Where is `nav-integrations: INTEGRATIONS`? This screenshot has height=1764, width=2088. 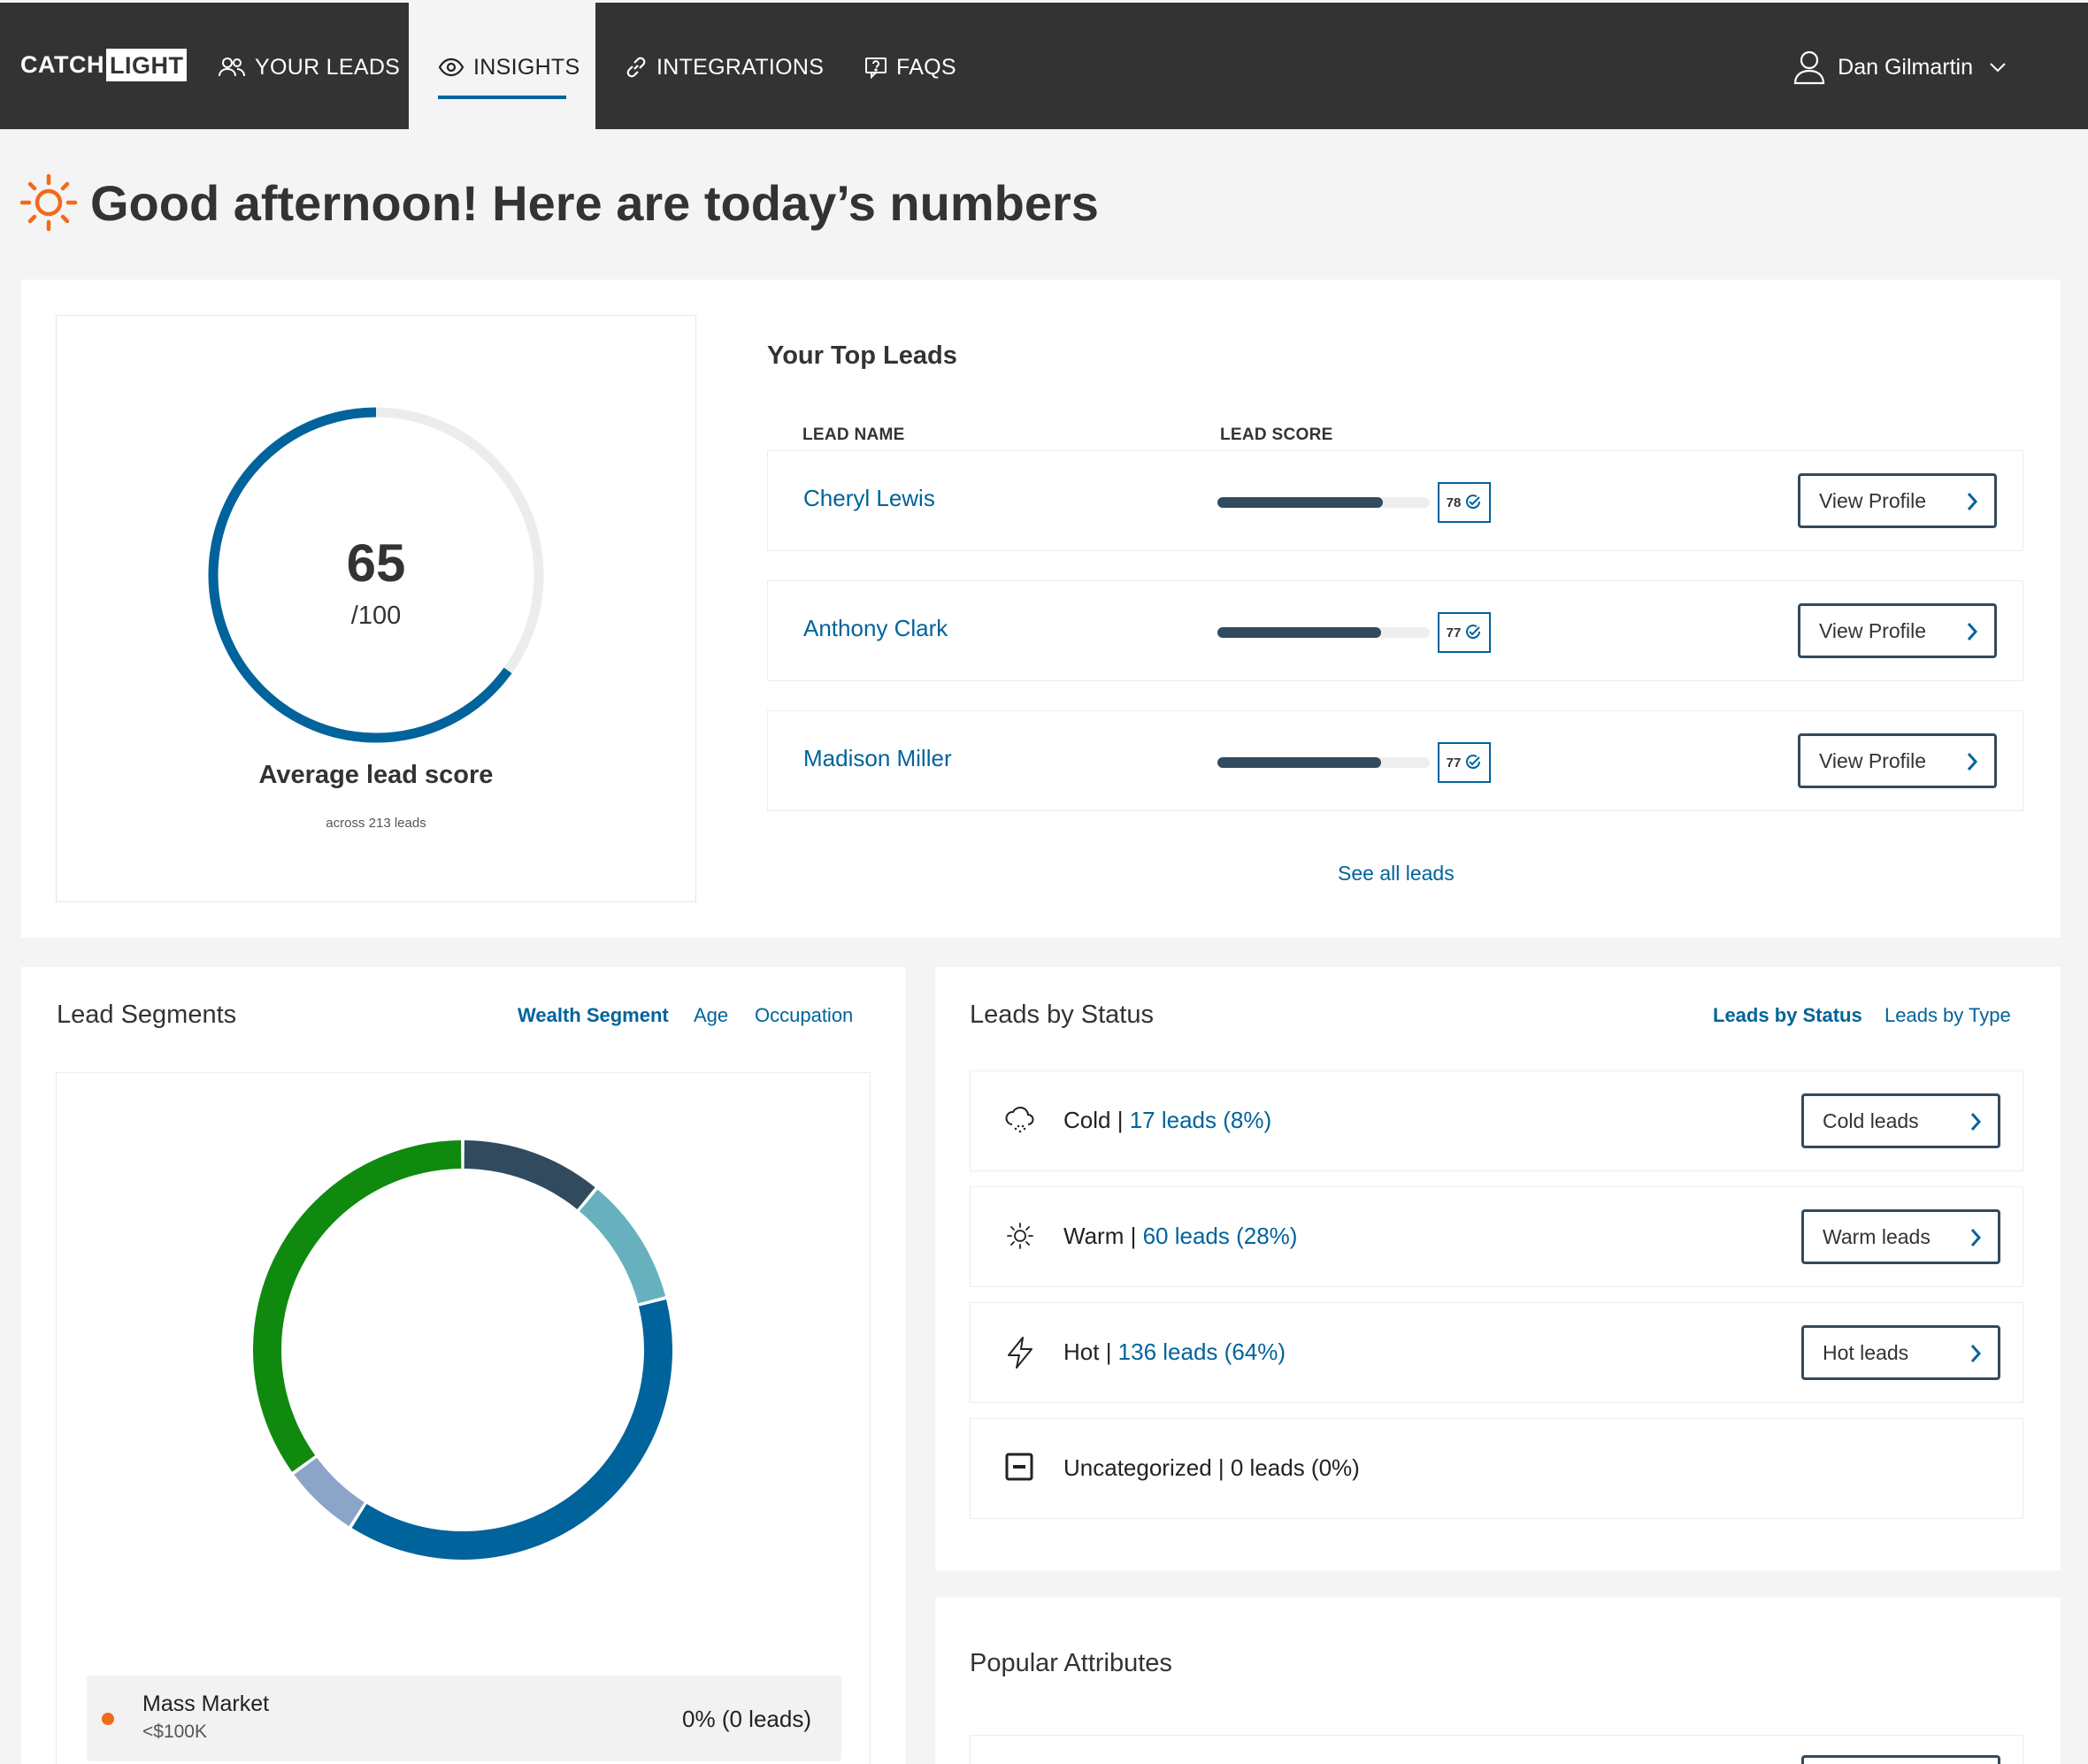 nav-integrations: INTEGRATIONS is located at coordinates (724, 67).